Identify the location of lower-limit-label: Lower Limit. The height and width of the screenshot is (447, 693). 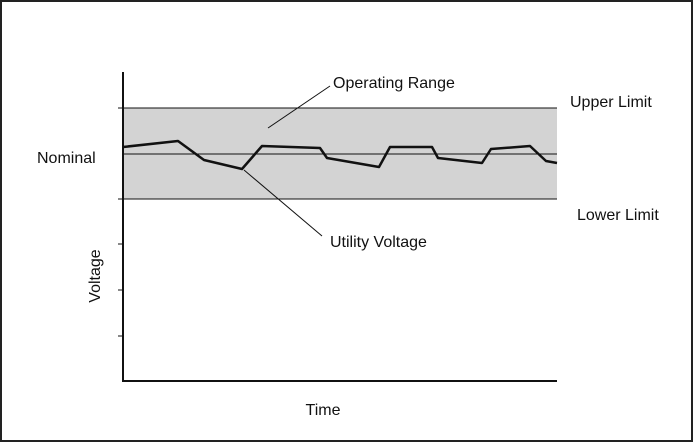
(618, 215).